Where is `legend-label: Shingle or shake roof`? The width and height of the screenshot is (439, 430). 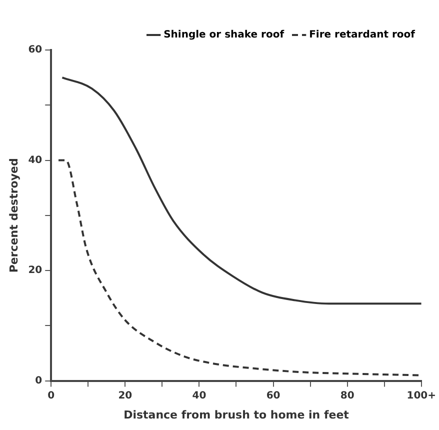
legend-label: Shingle or shake roof is located at coordinates (224, 35).